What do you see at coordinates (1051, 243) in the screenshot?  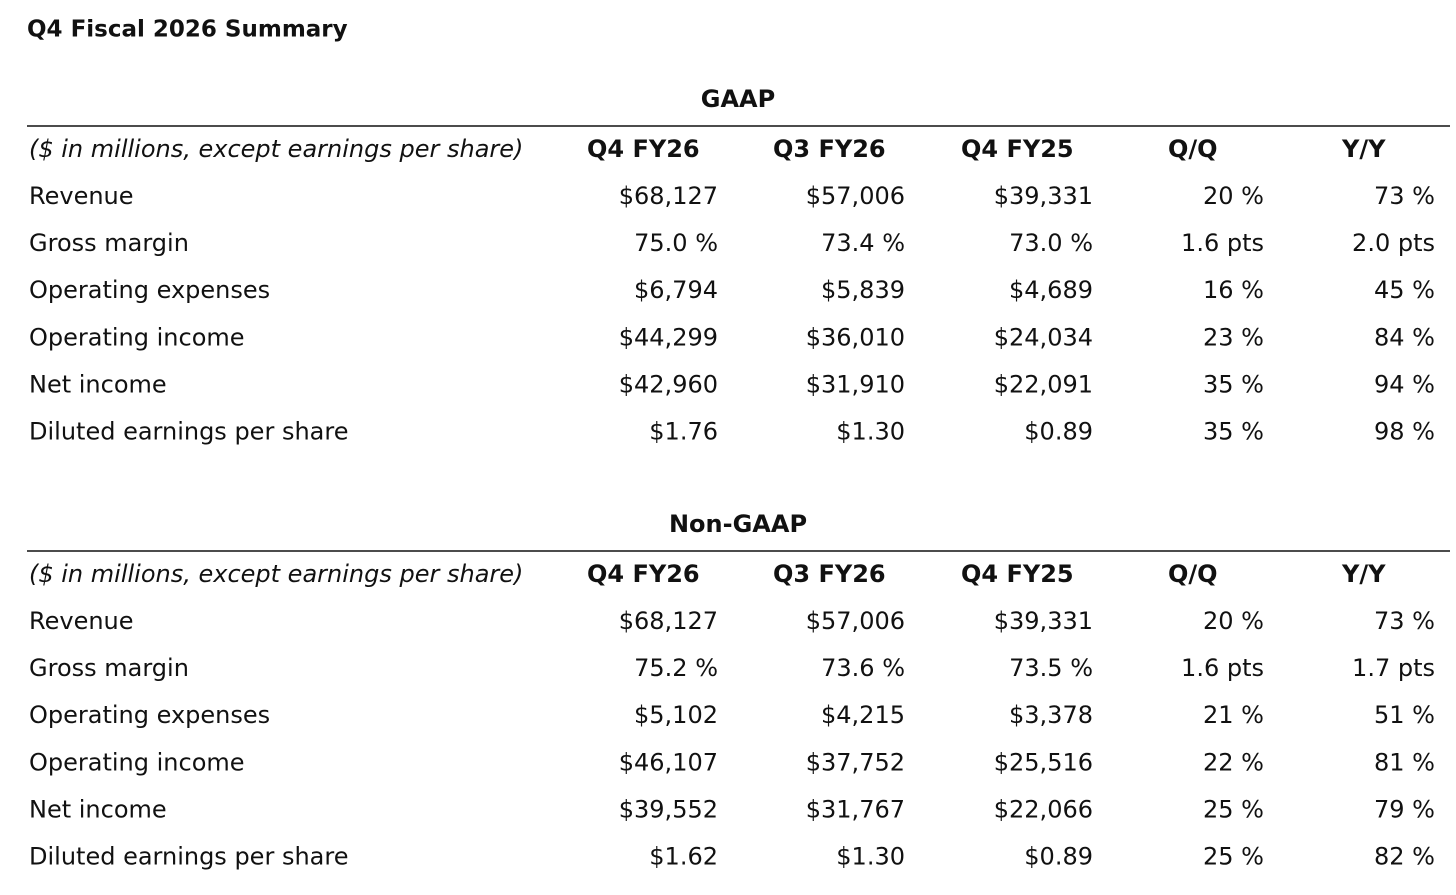 I see `cell: 73.0 %` at bounding box center [1051, 243].